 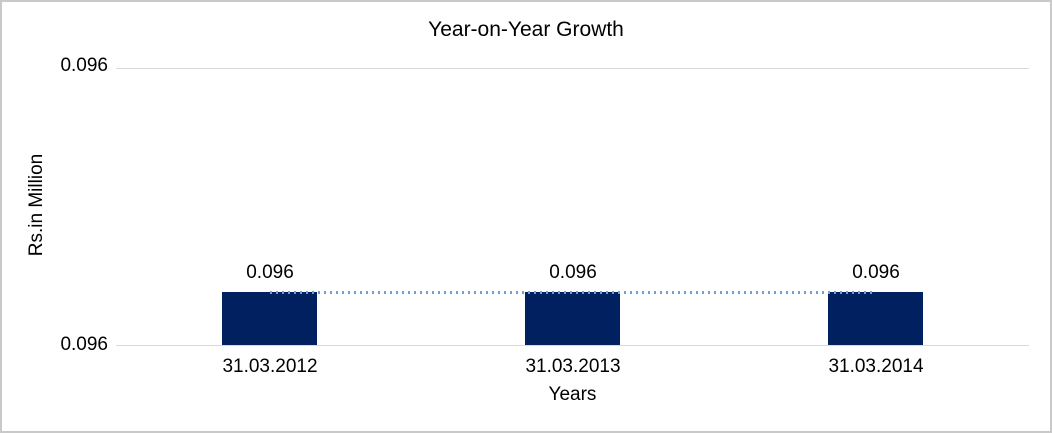 What do you see at coordinates (875, 318) in the screenshot?
I see `bar-2014` at bounding box center [875, 318].